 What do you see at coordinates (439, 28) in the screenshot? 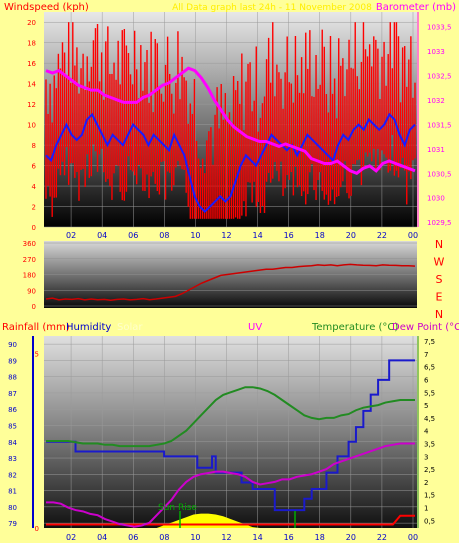
I see `barometer-tick-label: 1033,5` at bounding box center [439, 28].